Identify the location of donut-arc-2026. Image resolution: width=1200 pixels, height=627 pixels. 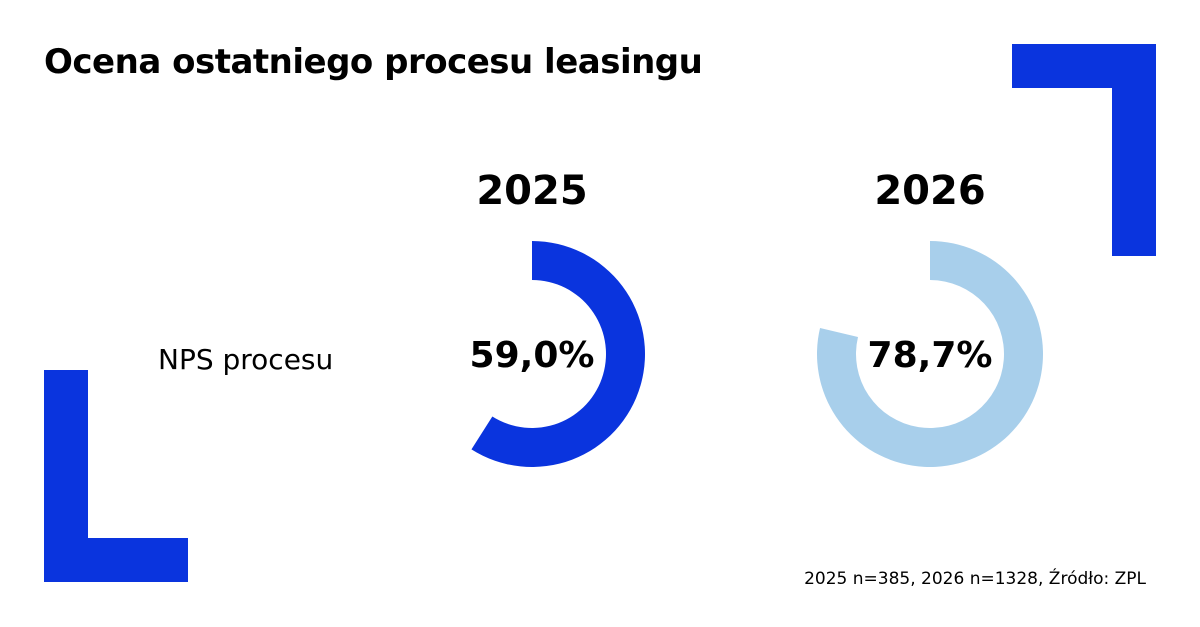
(930, 354).